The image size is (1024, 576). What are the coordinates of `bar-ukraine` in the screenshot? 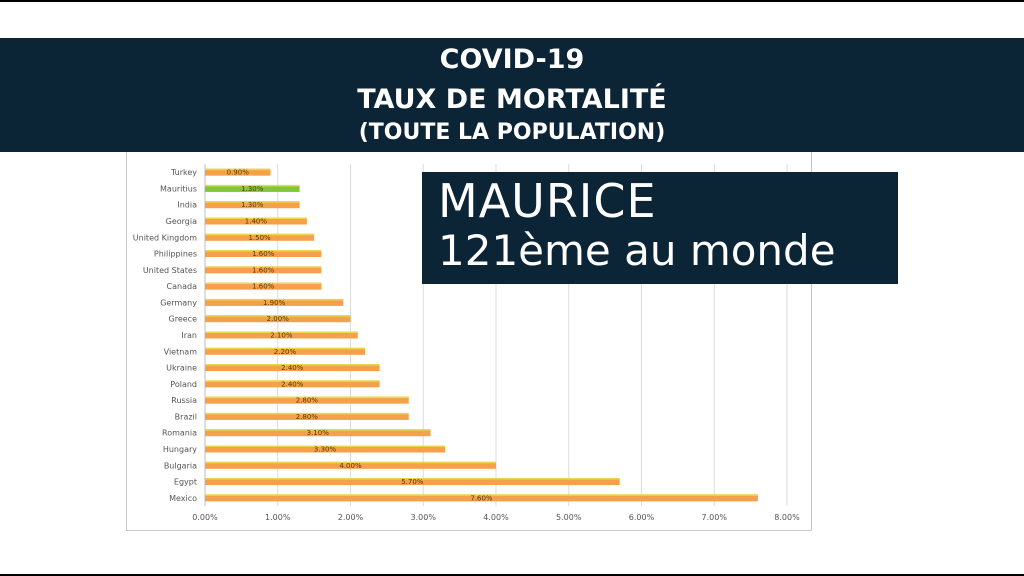 It's located at (292, 368).